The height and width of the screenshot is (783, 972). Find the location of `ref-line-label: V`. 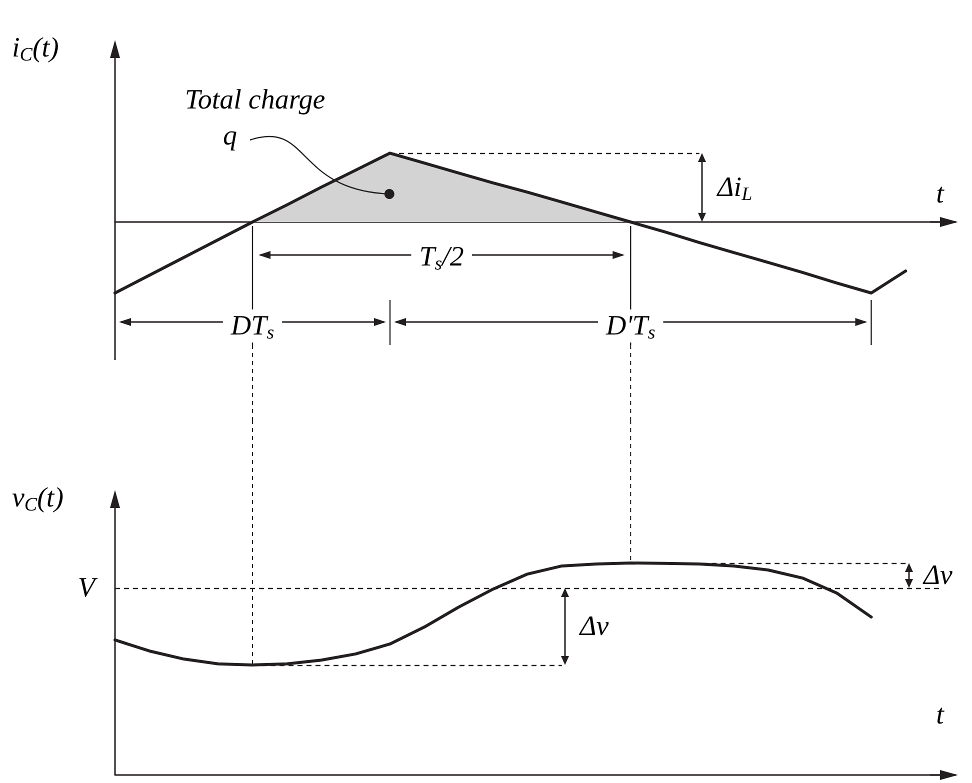

ref-line-label: V is located at coordinates (88, 588).